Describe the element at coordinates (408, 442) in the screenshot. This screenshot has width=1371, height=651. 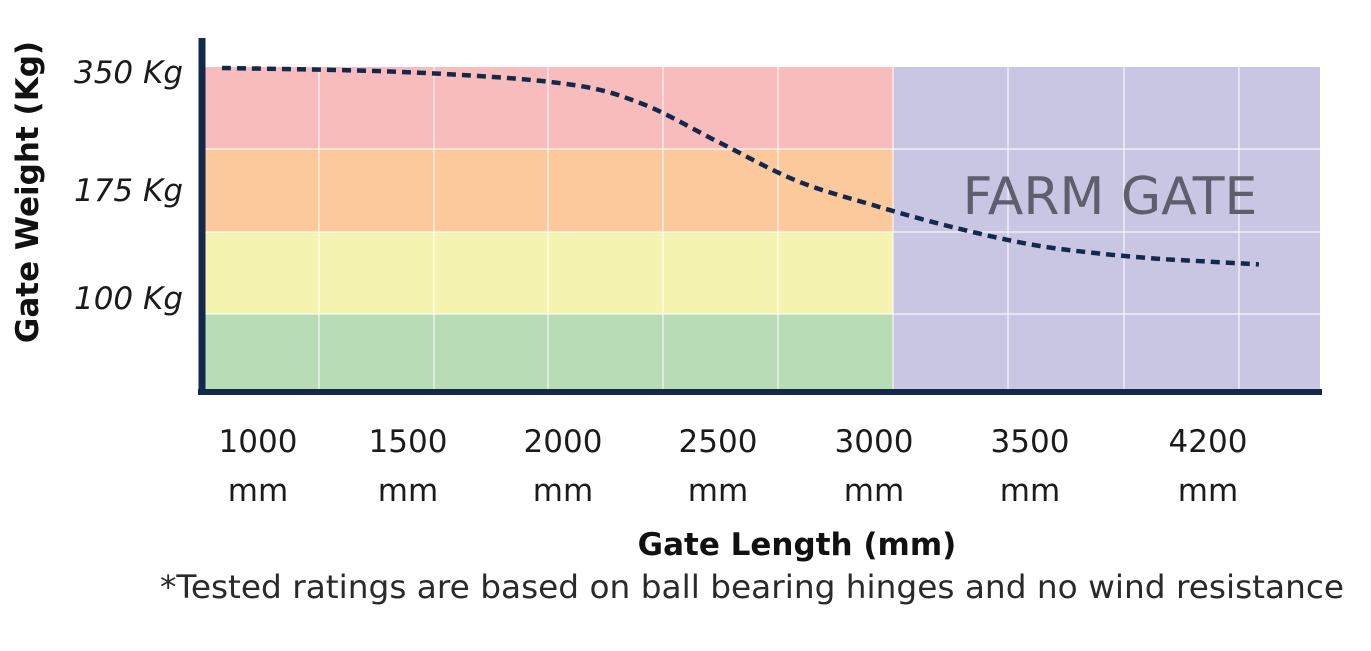
I see `x-tick-label: 1500` at that location.